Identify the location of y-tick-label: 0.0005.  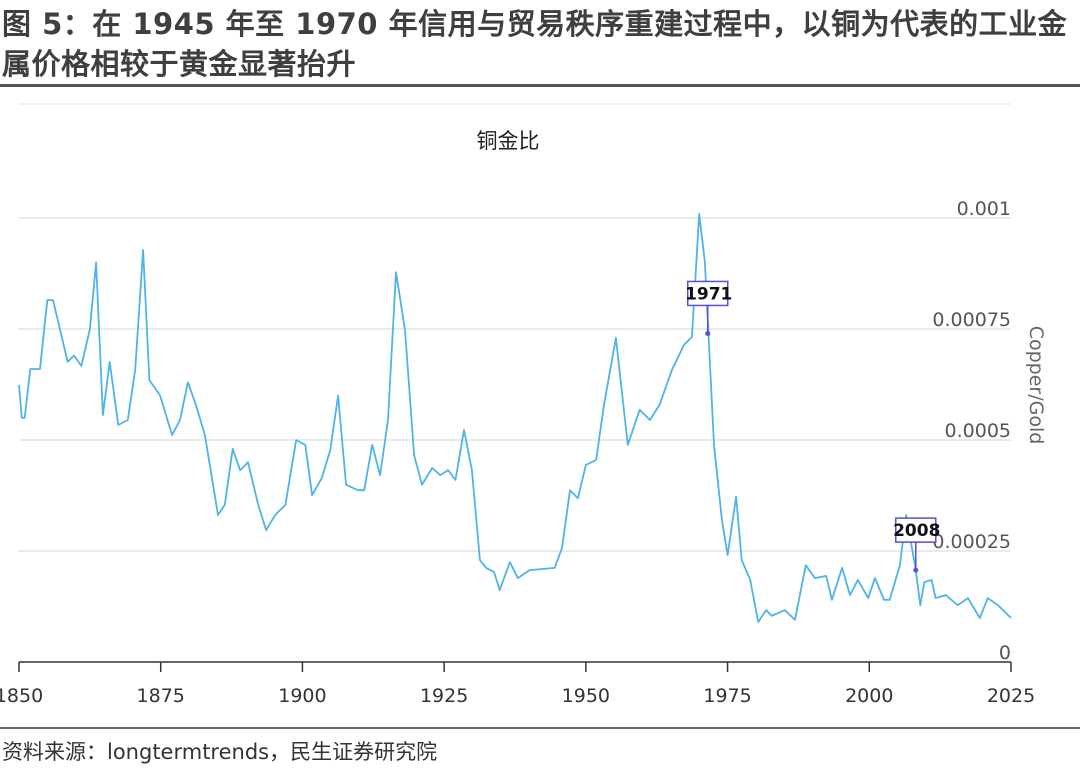
(978, 431).